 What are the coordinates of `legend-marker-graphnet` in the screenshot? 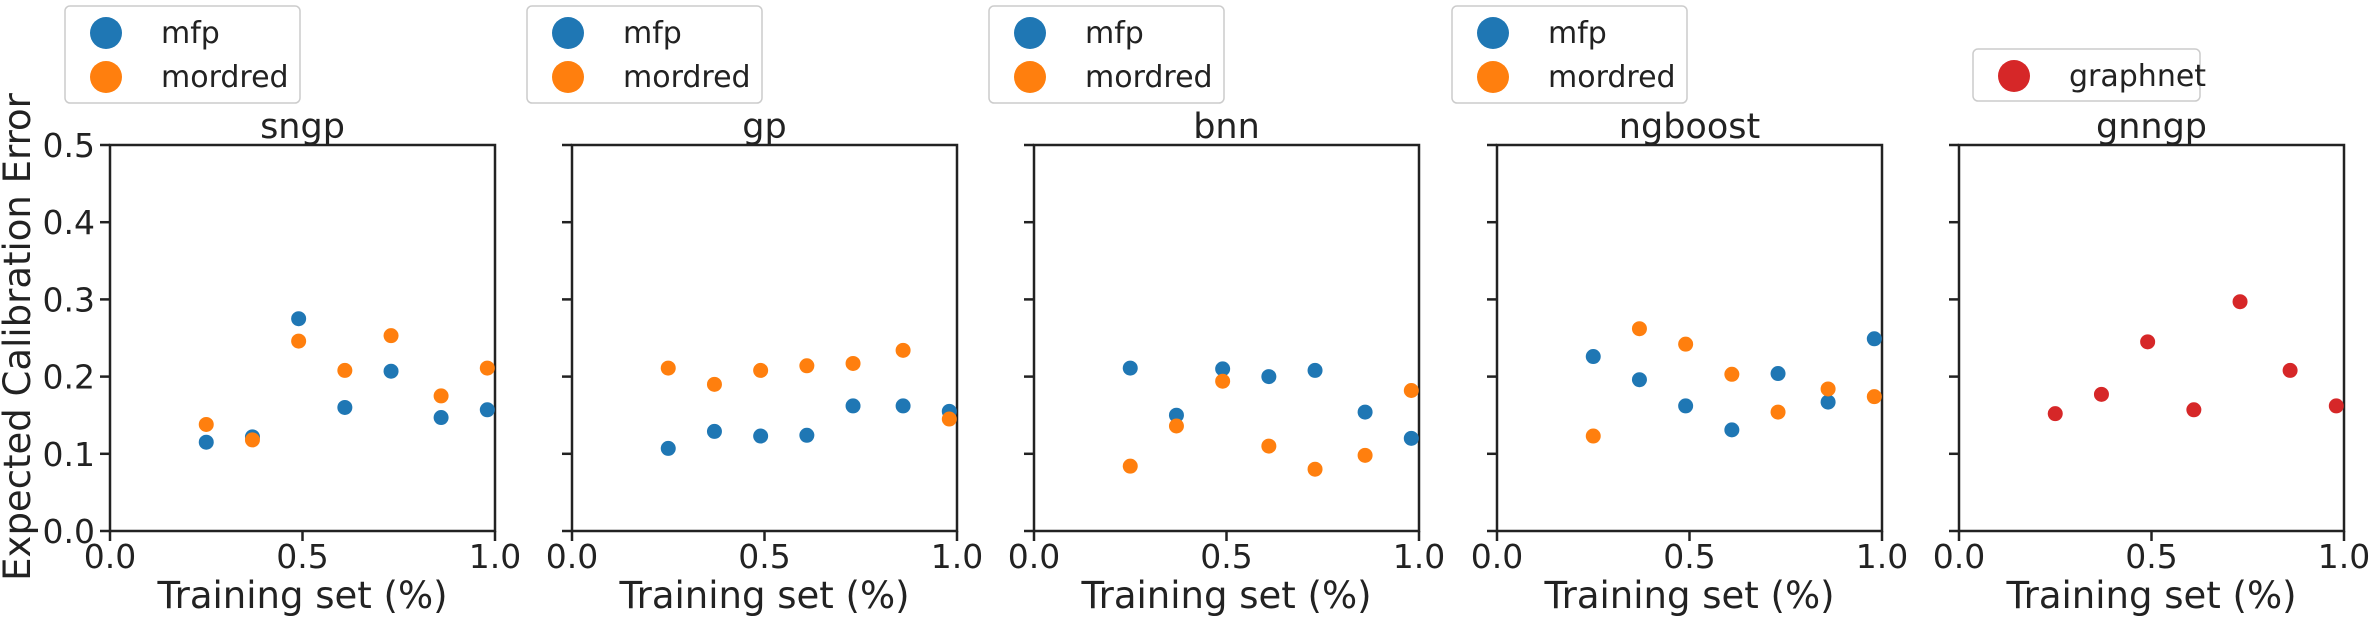 It's located at (2014, 76).